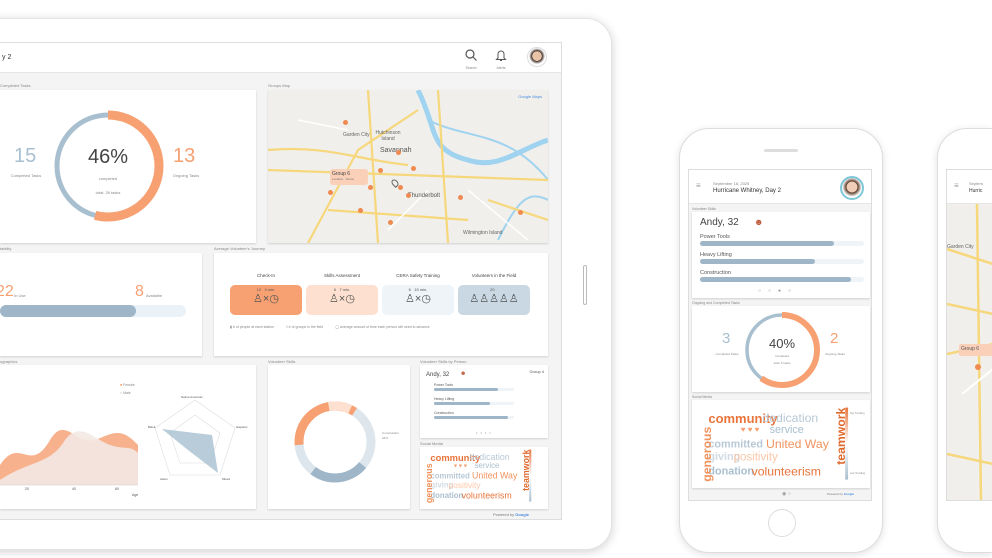 The height and width of the screenshot is (558, 992). Describe the element at coordinates (782, 523) in the screenshot. I see `home-button` at that location.